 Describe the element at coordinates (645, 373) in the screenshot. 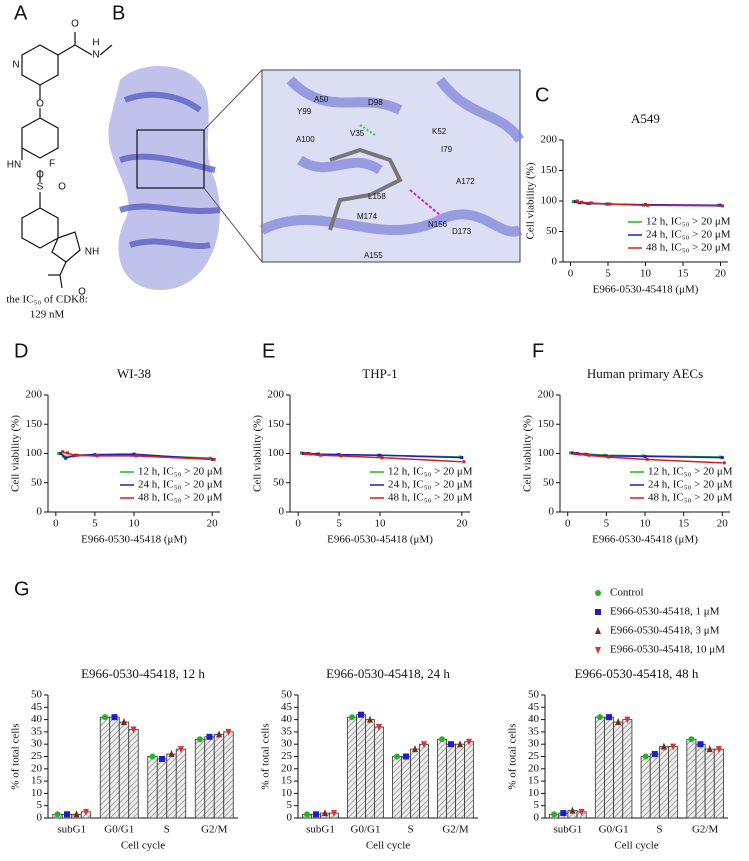

I see `chart-title: Human primary AECs` at that location.